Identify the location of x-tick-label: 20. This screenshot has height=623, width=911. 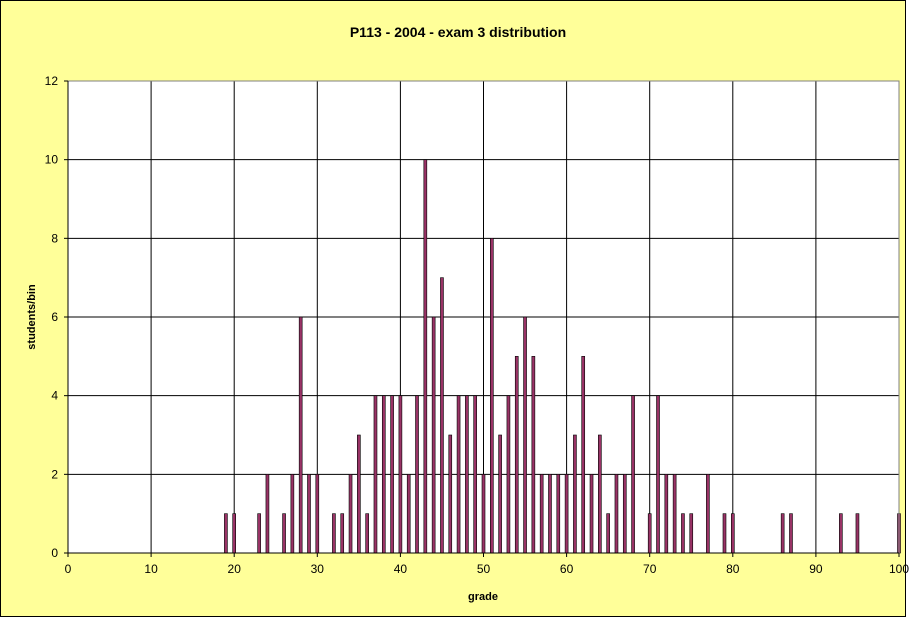
(235, 569).